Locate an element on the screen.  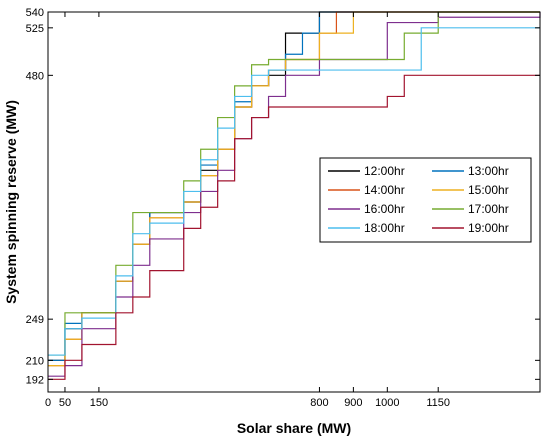
y-tick-label-3: 480 is located at coordinates (35, 76).